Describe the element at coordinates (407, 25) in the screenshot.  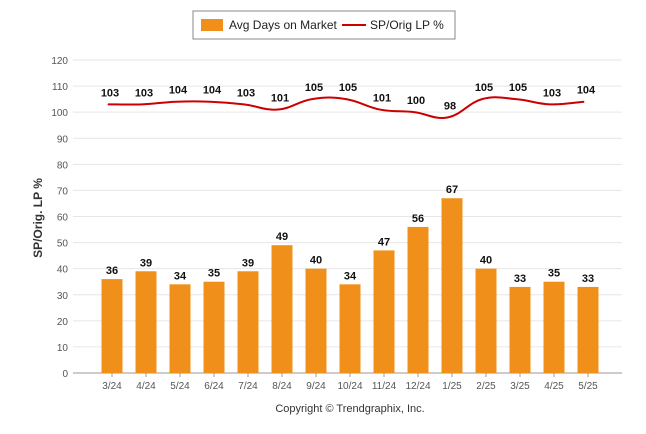
I see `legend-line-label: SP/Orig LP %` at that location.